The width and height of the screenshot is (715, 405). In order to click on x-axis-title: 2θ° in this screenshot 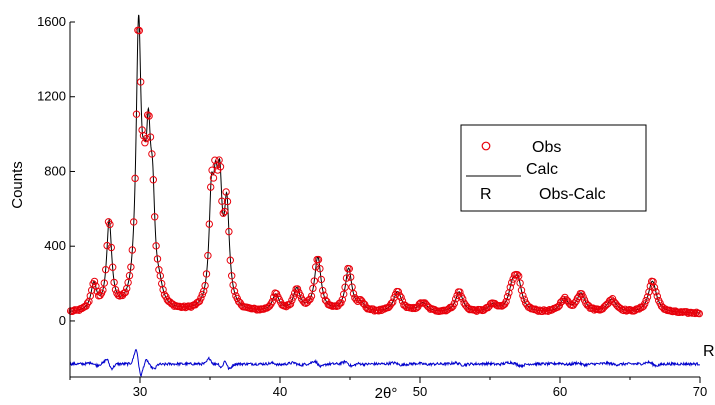, I will do `click(386, 393)`.